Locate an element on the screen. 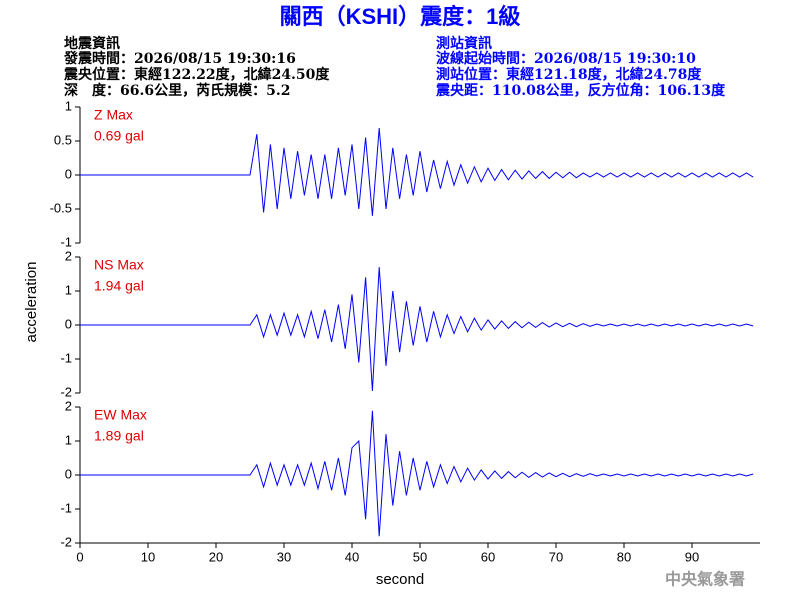 The image size is (800, 600). station-info: 震央距：110.08公里，反方位角：106.13度 is located at coordinates (580, 90).